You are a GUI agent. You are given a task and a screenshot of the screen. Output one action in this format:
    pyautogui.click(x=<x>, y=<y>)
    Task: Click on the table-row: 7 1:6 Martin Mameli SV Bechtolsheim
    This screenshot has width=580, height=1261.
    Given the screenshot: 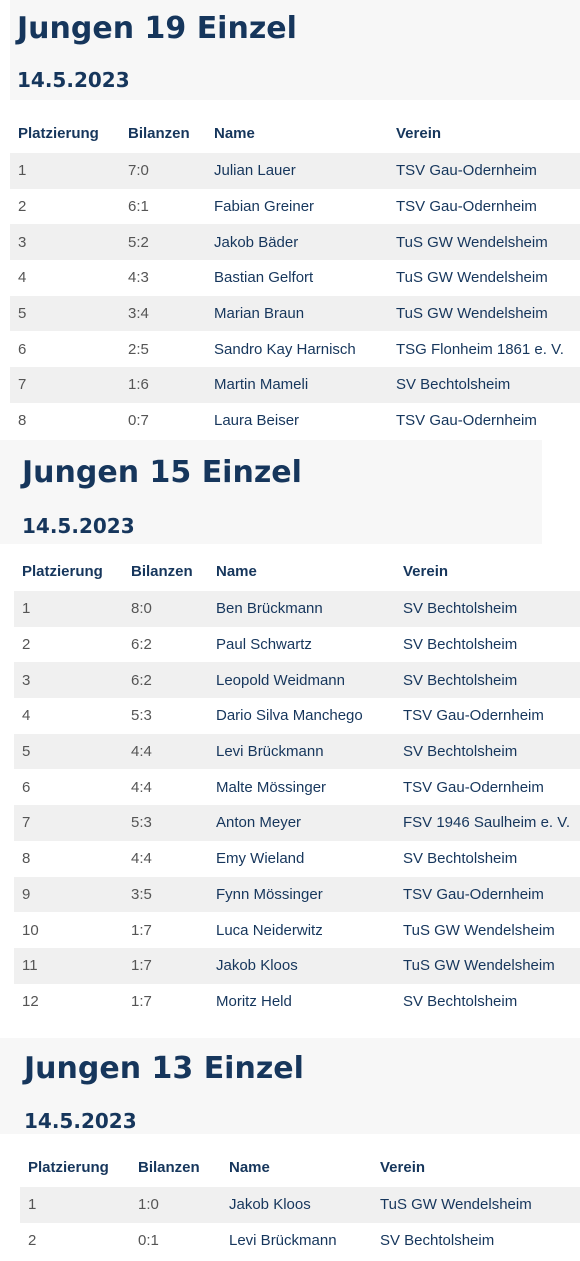 What is the action you would take?
    pyautogui.click(x=295, y=385)
    